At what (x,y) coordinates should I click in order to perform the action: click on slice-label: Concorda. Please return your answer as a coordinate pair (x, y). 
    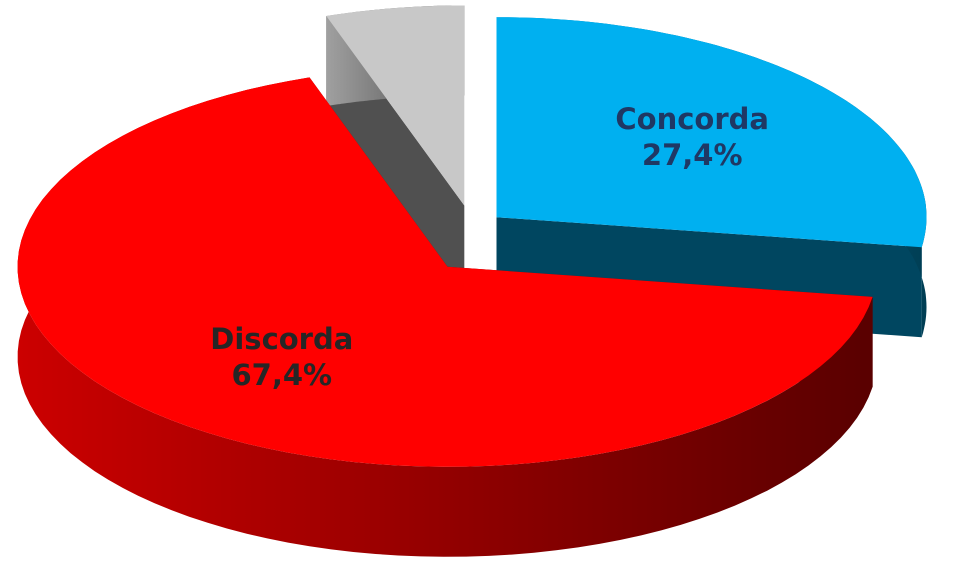
    Looking at the image, I should click on (692, 119).